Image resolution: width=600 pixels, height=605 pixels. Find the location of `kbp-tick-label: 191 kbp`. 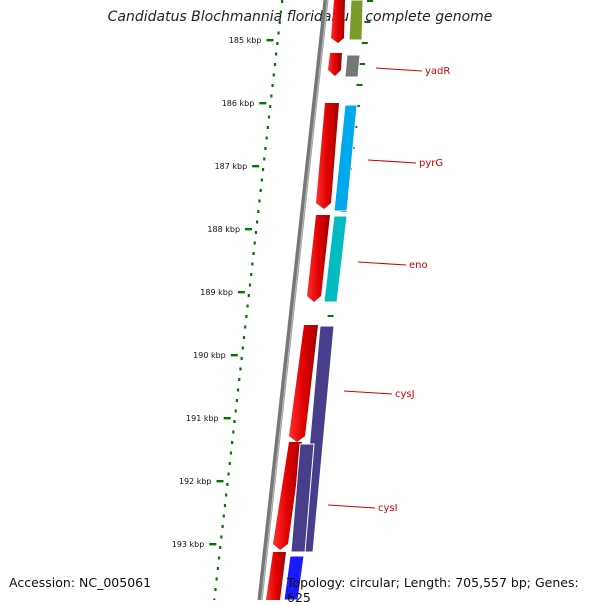

kbp-tick-label: 191 kbp is located at coordinates (202, 418).